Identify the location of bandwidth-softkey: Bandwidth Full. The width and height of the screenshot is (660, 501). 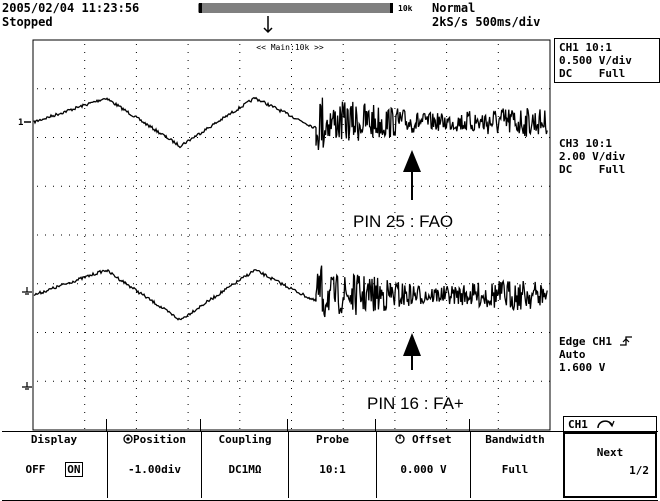
(514, 465).